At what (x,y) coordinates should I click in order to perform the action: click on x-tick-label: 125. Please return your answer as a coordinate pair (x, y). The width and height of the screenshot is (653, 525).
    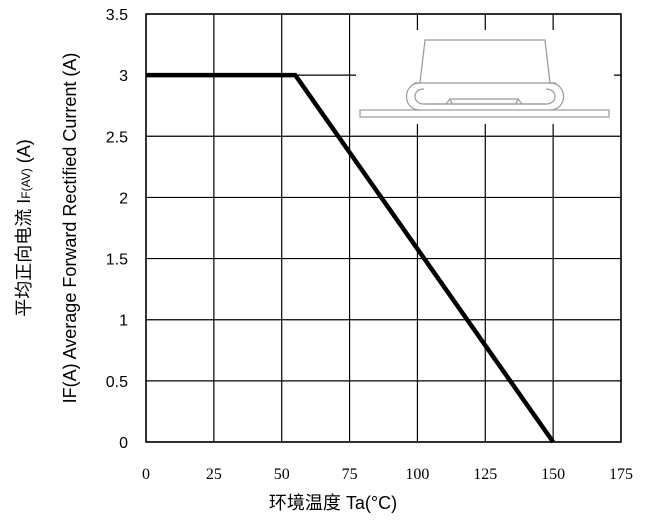
    Looking at the image, I should click on (485, 474).